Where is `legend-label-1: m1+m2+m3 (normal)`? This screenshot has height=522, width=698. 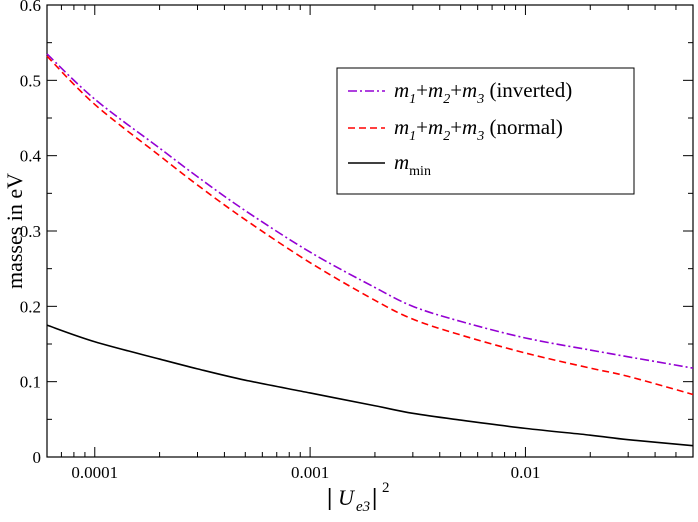
legend-label-1: m1+m2+m3 (normal) is located at coordinates (478, 129).